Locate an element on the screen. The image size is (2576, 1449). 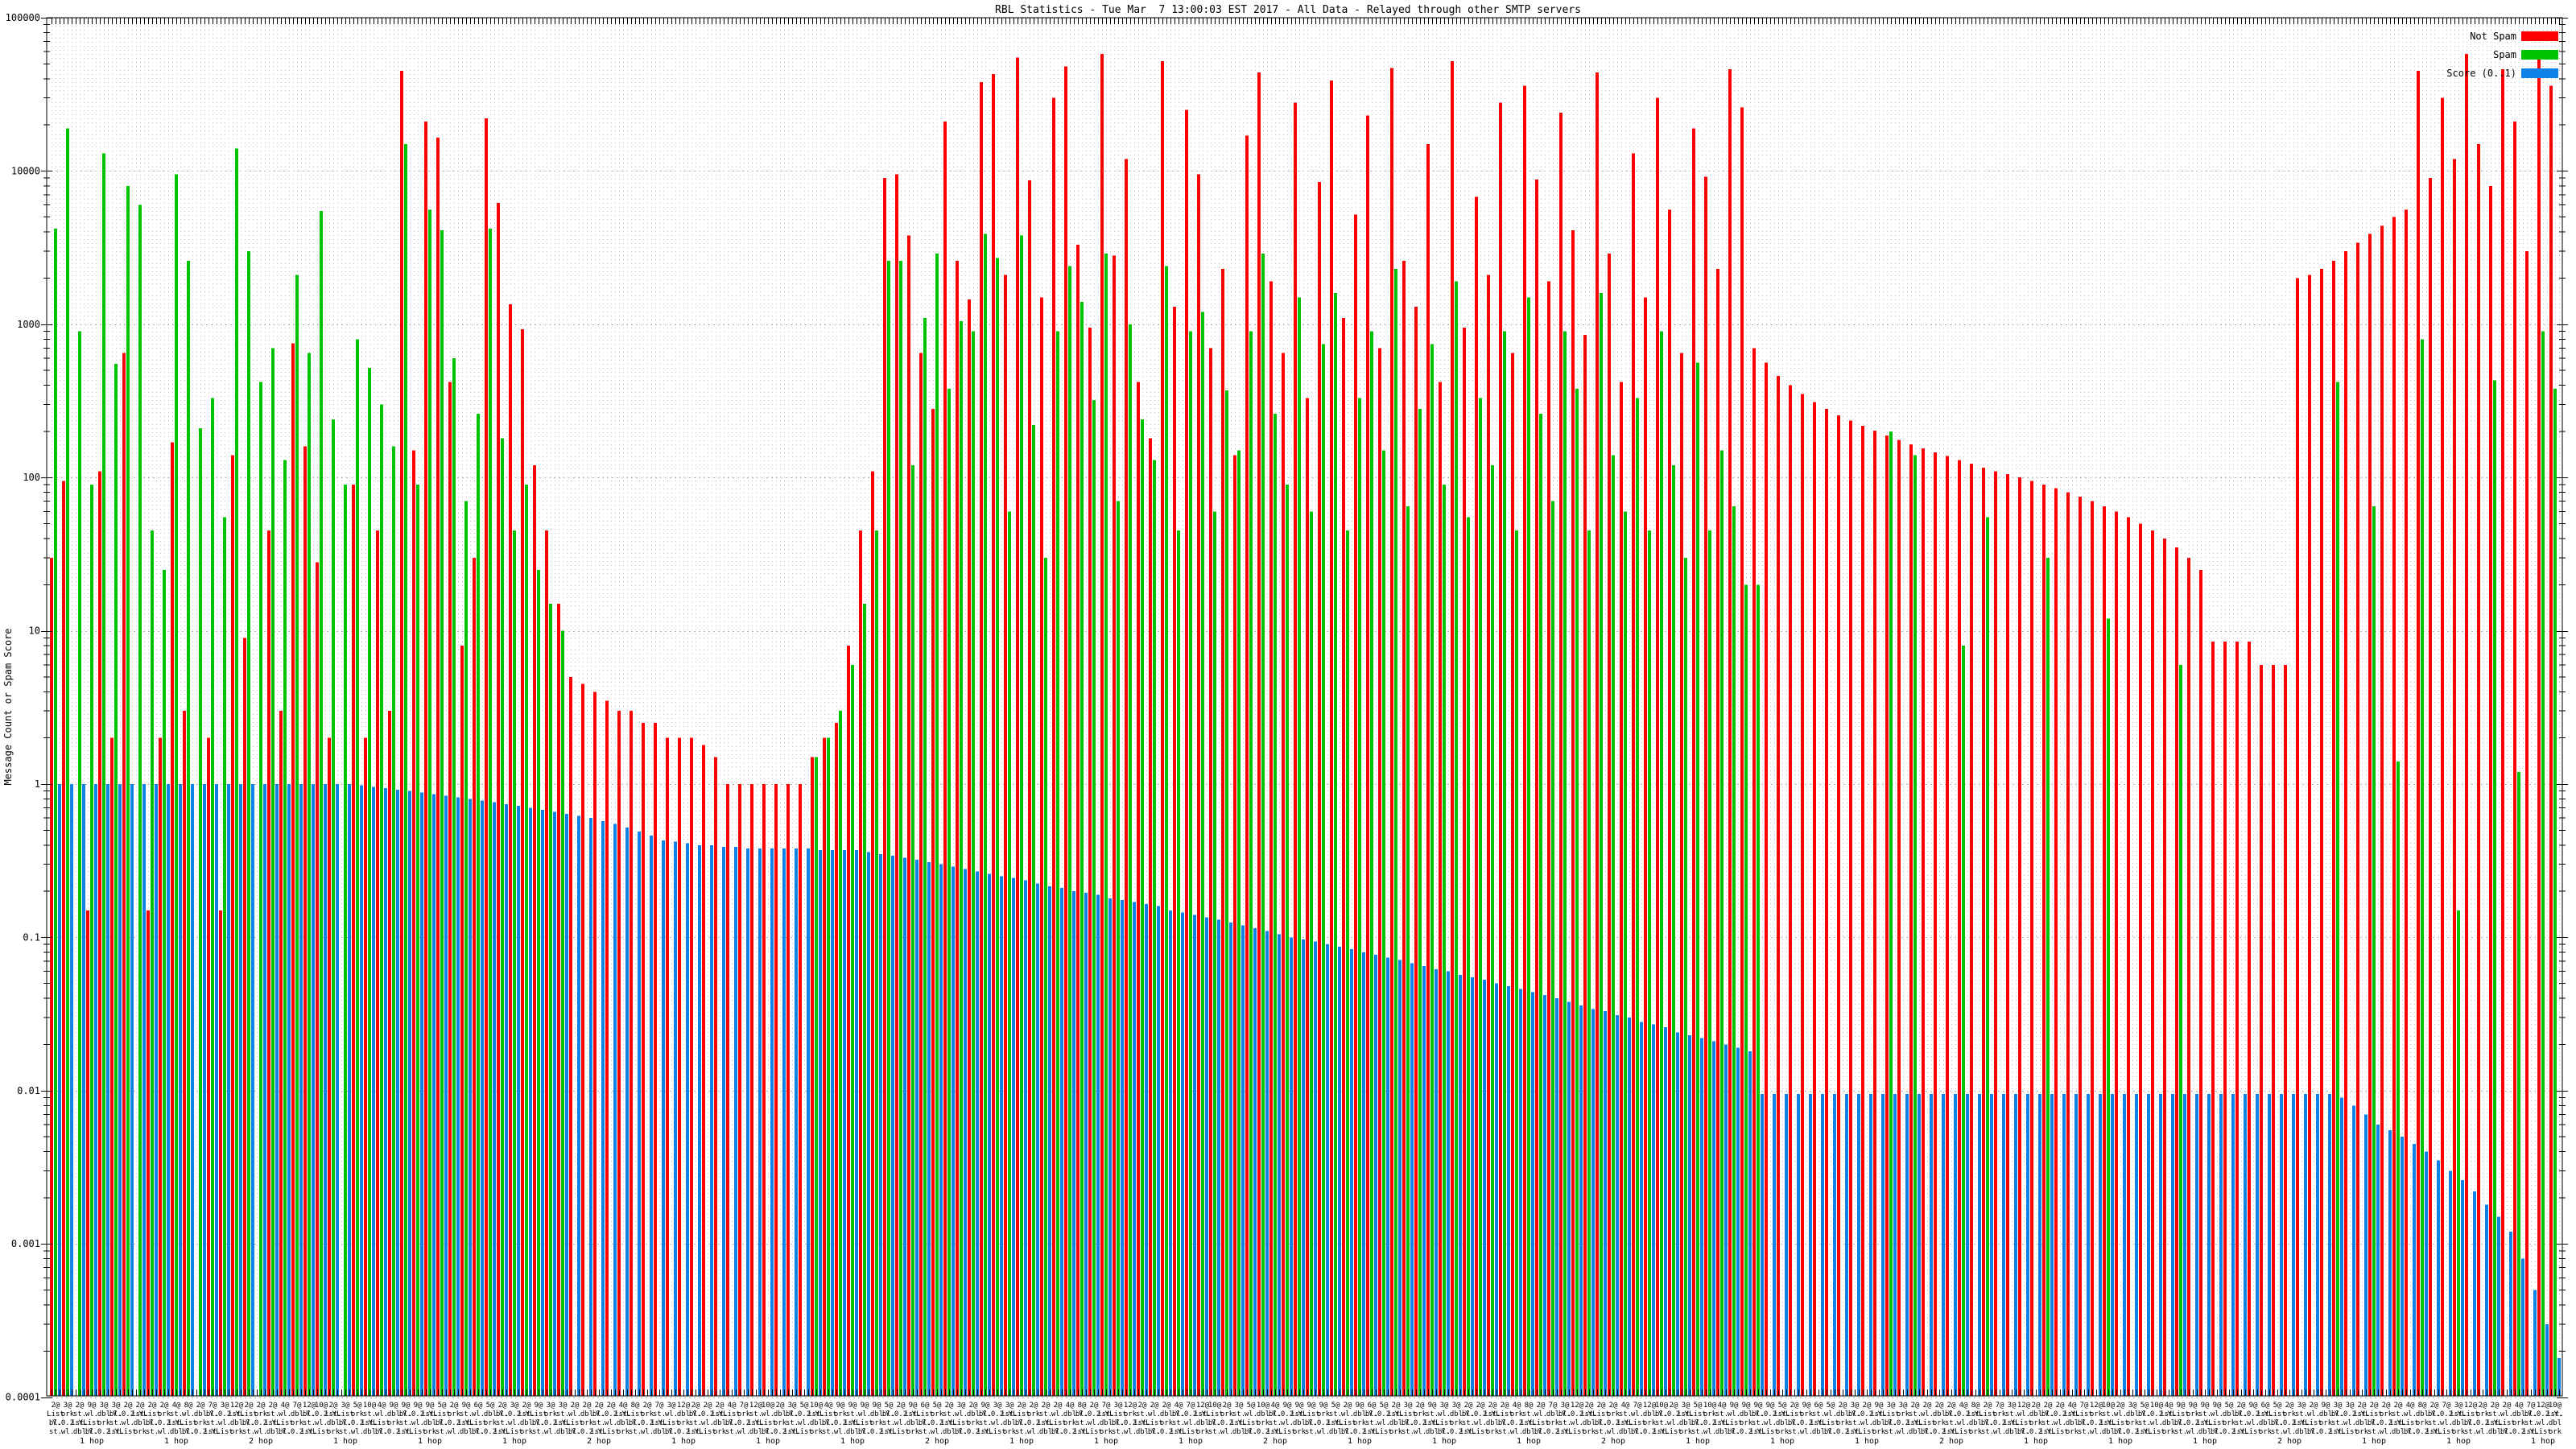
y-tick-label: 1000 is located at coordinates (28, 324).